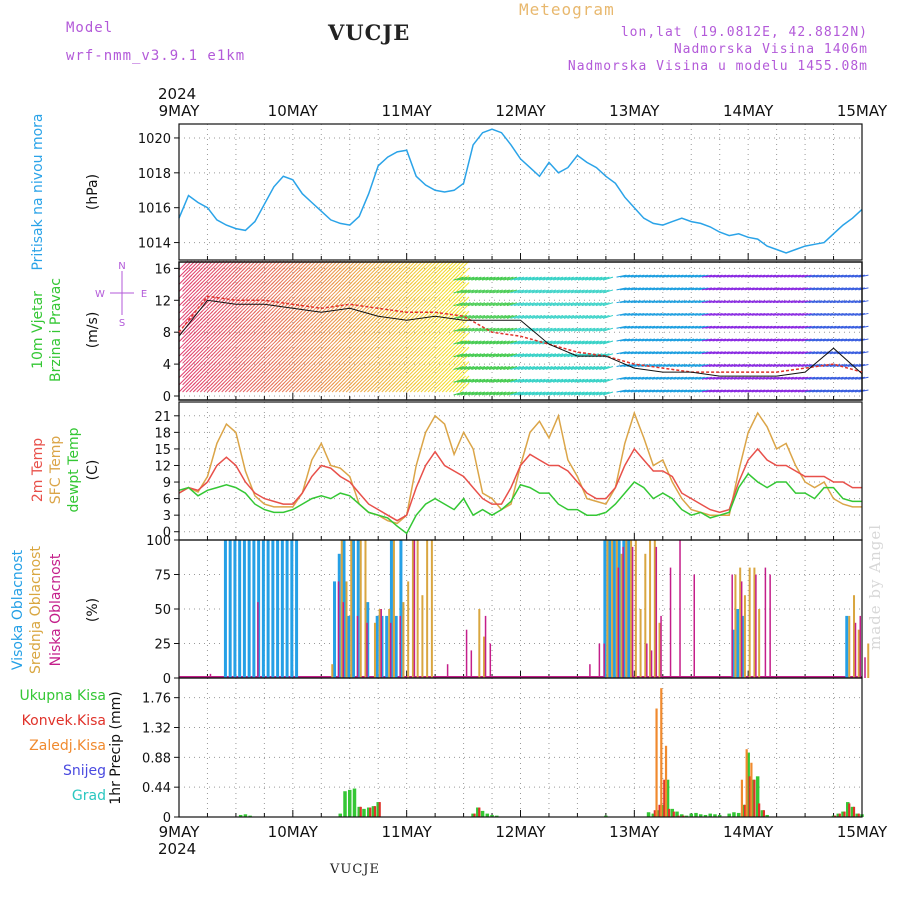 This screenshot has height=900, width=900. I want to click on precip-bar-conv, so click(678, 816).